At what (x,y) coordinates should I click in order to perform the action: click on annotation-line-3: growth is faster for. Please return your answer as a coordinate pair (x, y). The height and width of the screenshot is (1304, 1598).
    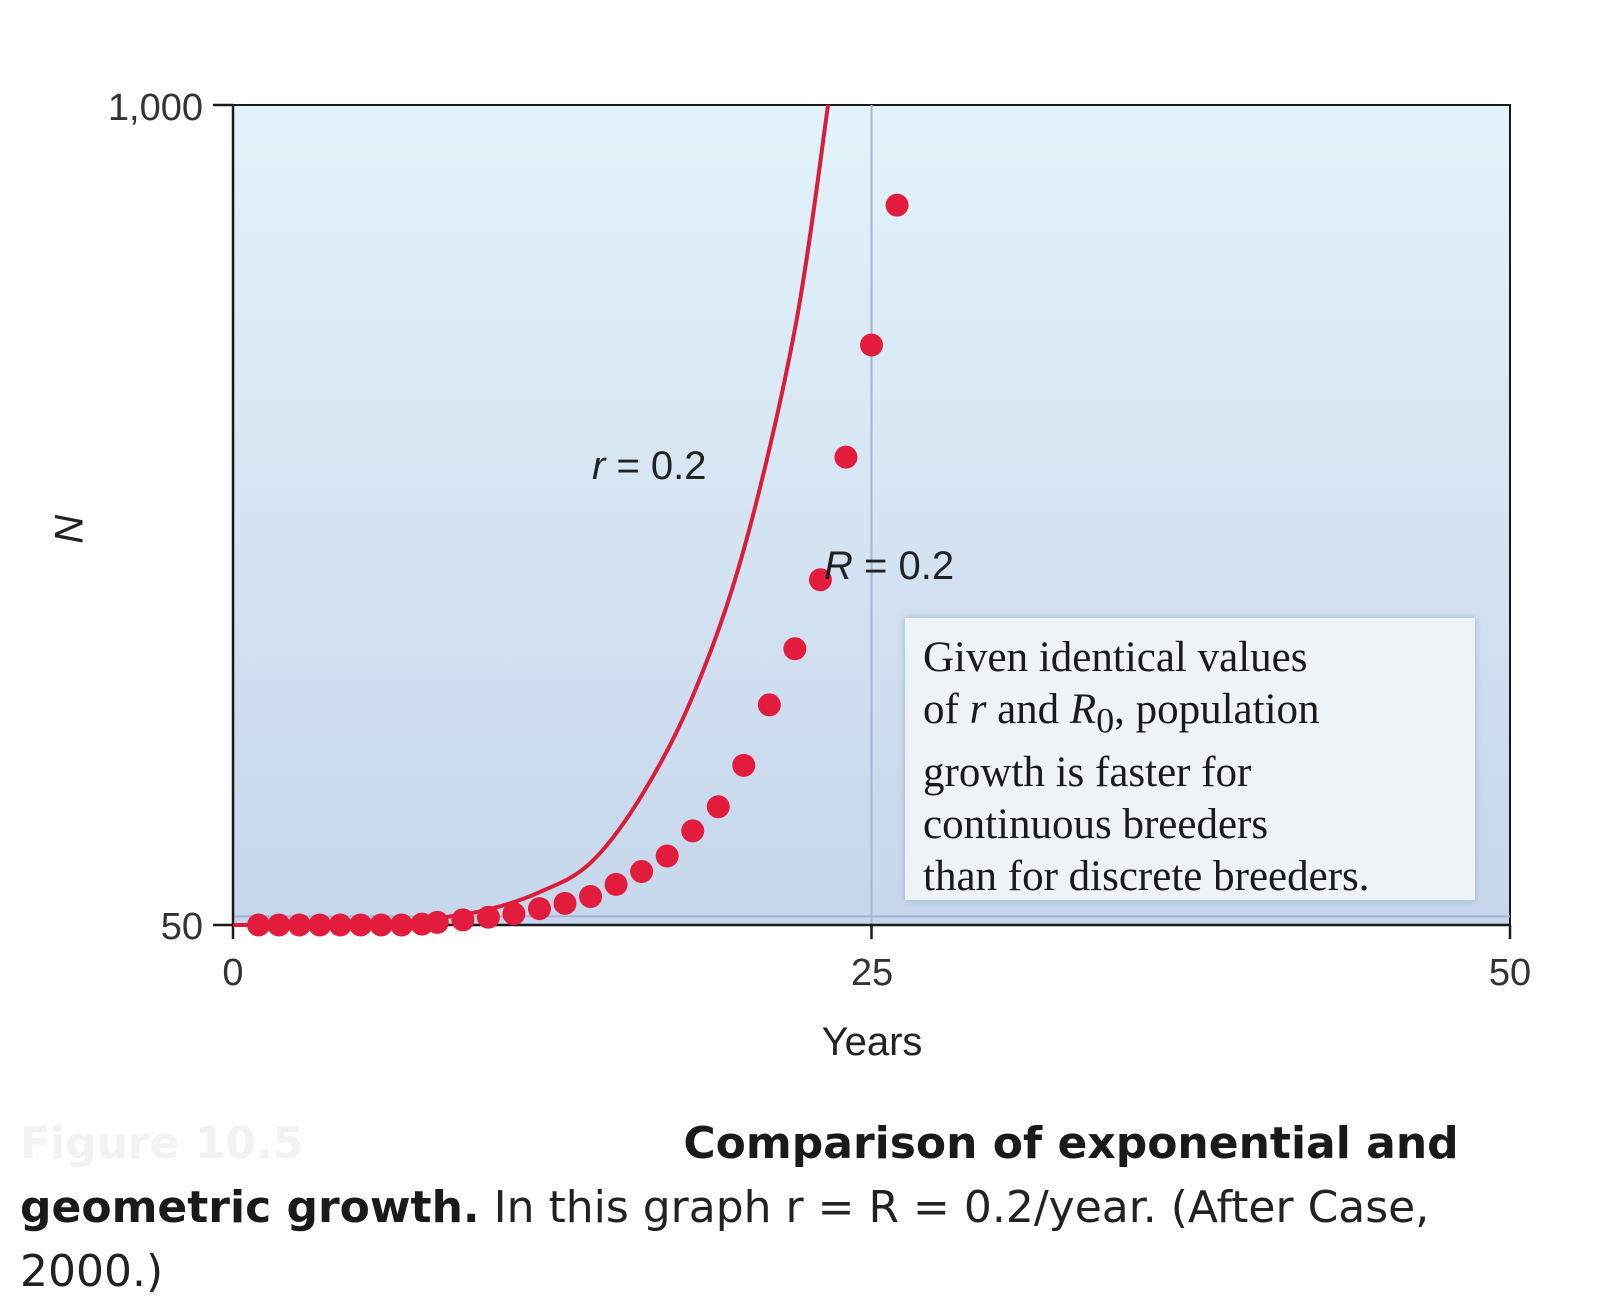
    Looking at the image, I should click on (1087, 772).